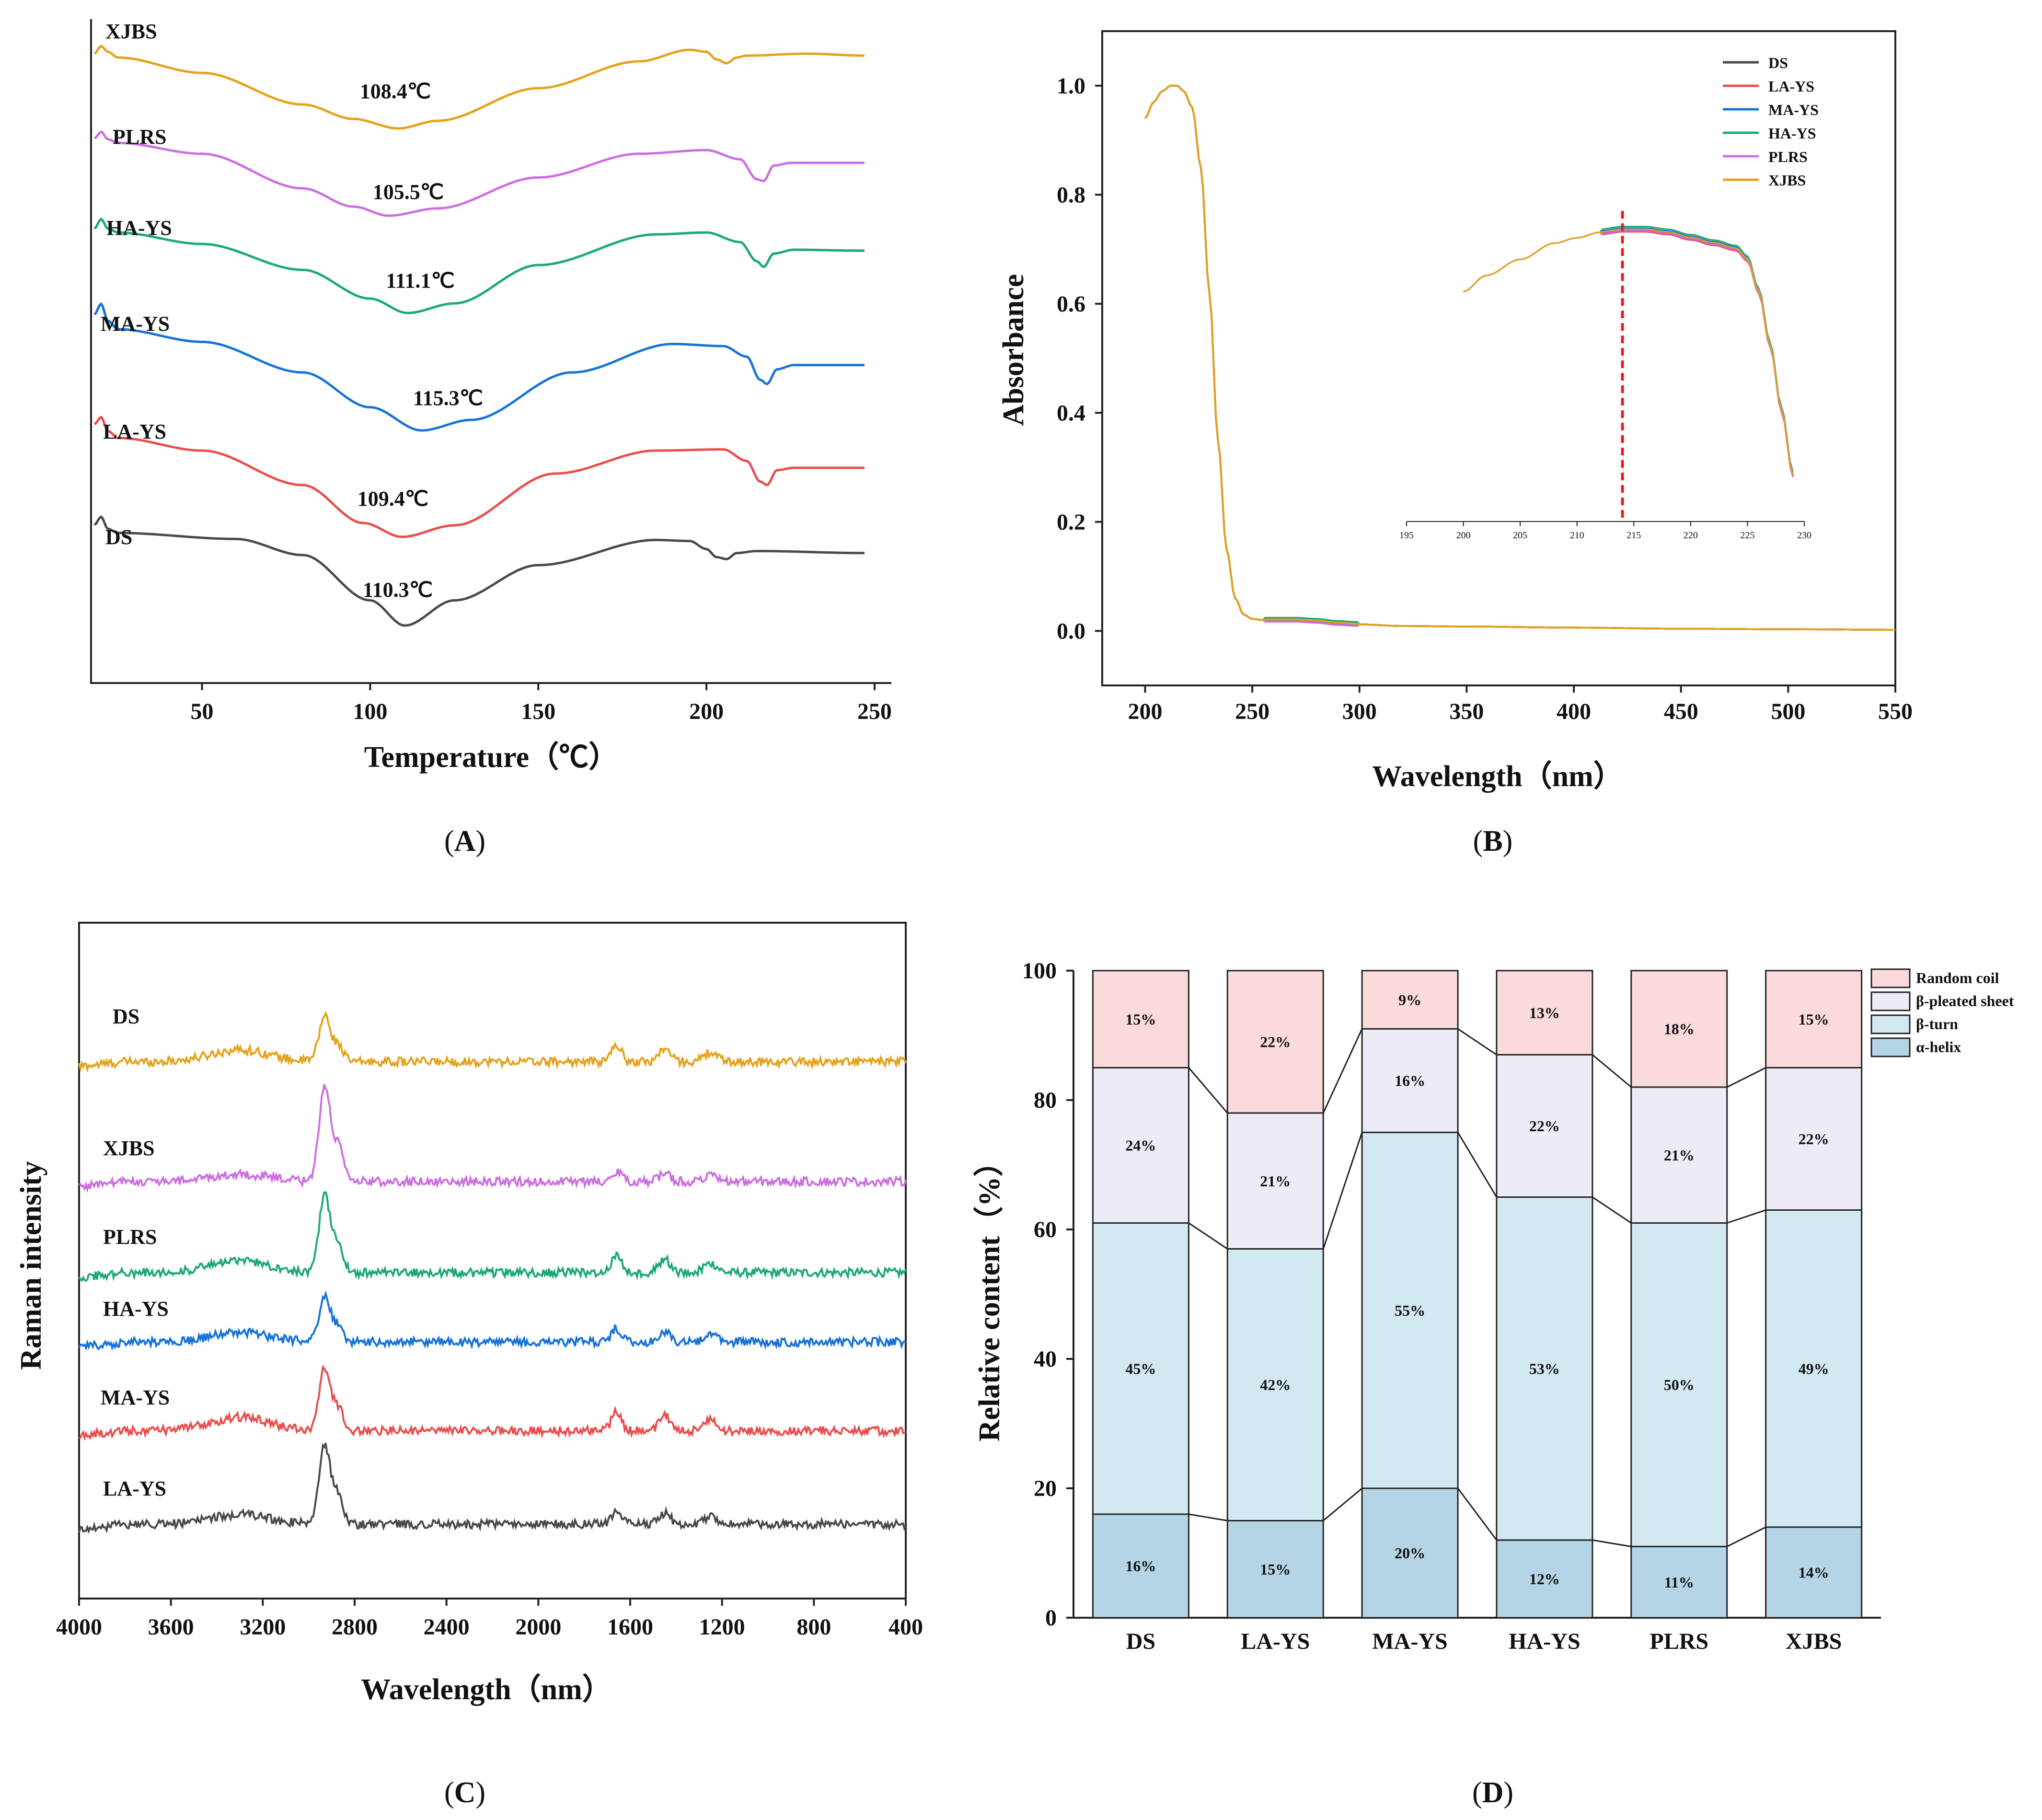  I want to click on panel-b-y-tick-label: 1.0, so click(1071, 86).